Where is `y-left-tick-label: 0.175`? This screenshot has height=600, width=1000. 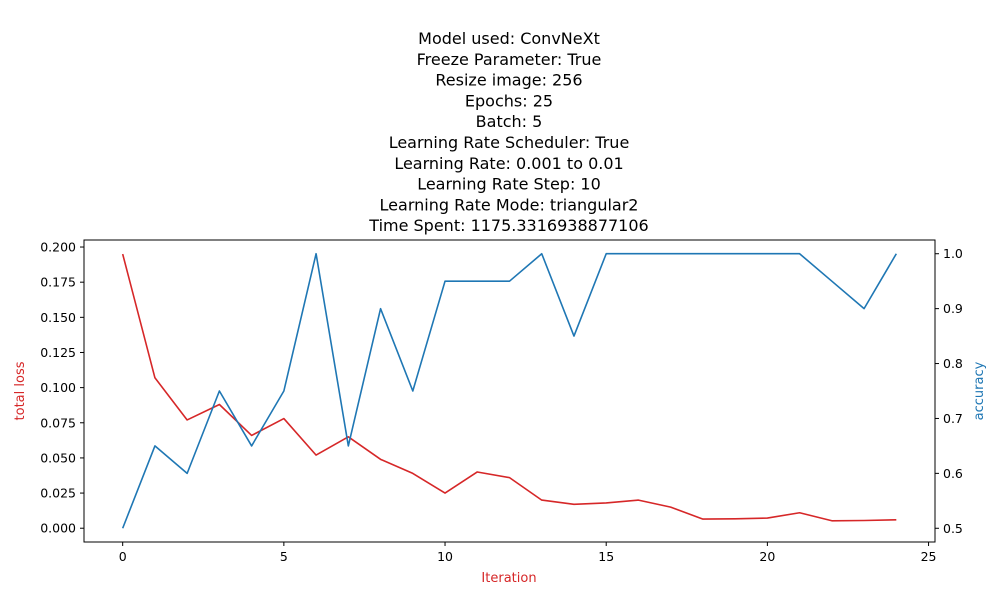
y-left-tick-label: 0.175 is located at coordinates (58, 282).